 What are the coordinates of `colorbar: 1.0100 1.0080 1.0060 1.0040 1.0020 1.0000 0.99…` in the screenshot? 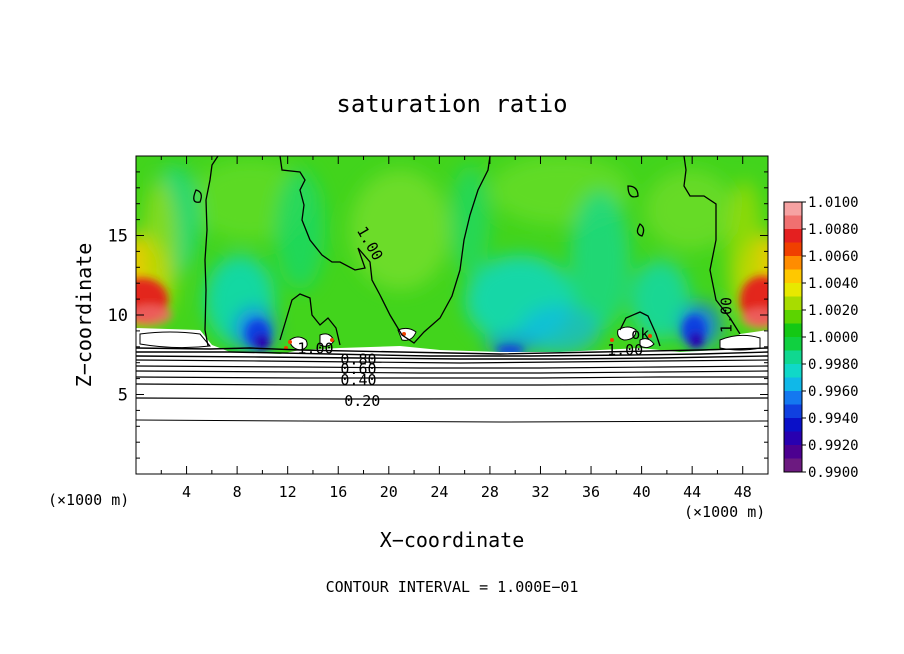 It's located at (821, 338).